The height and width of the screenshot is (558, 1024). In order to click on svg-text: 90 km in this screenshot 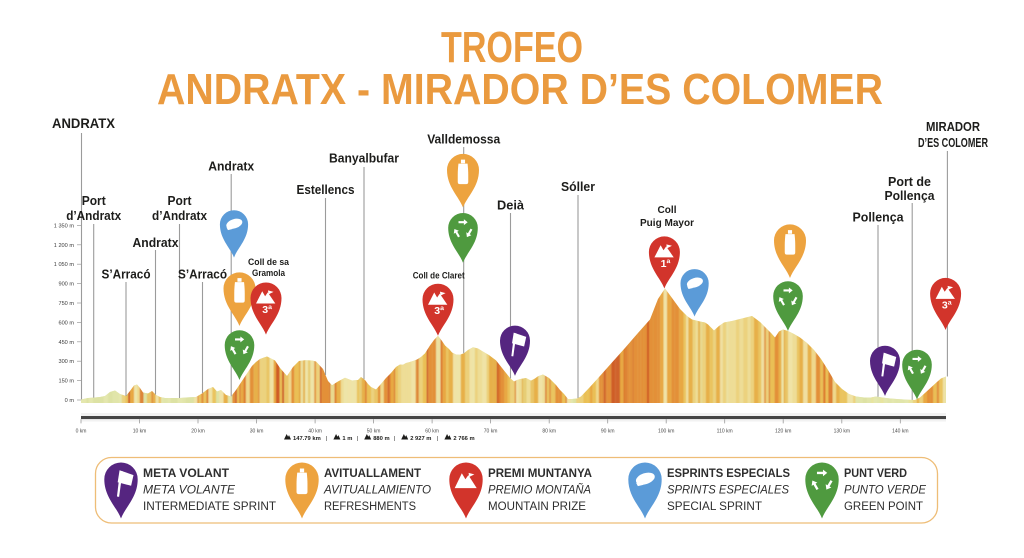, I will do `click(608, 431)`.